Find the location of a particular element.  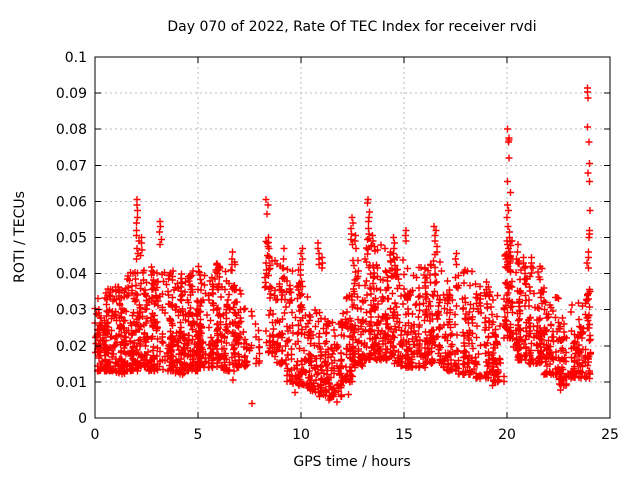

x-tick-label: 20 is located at coordinates (507, 435).